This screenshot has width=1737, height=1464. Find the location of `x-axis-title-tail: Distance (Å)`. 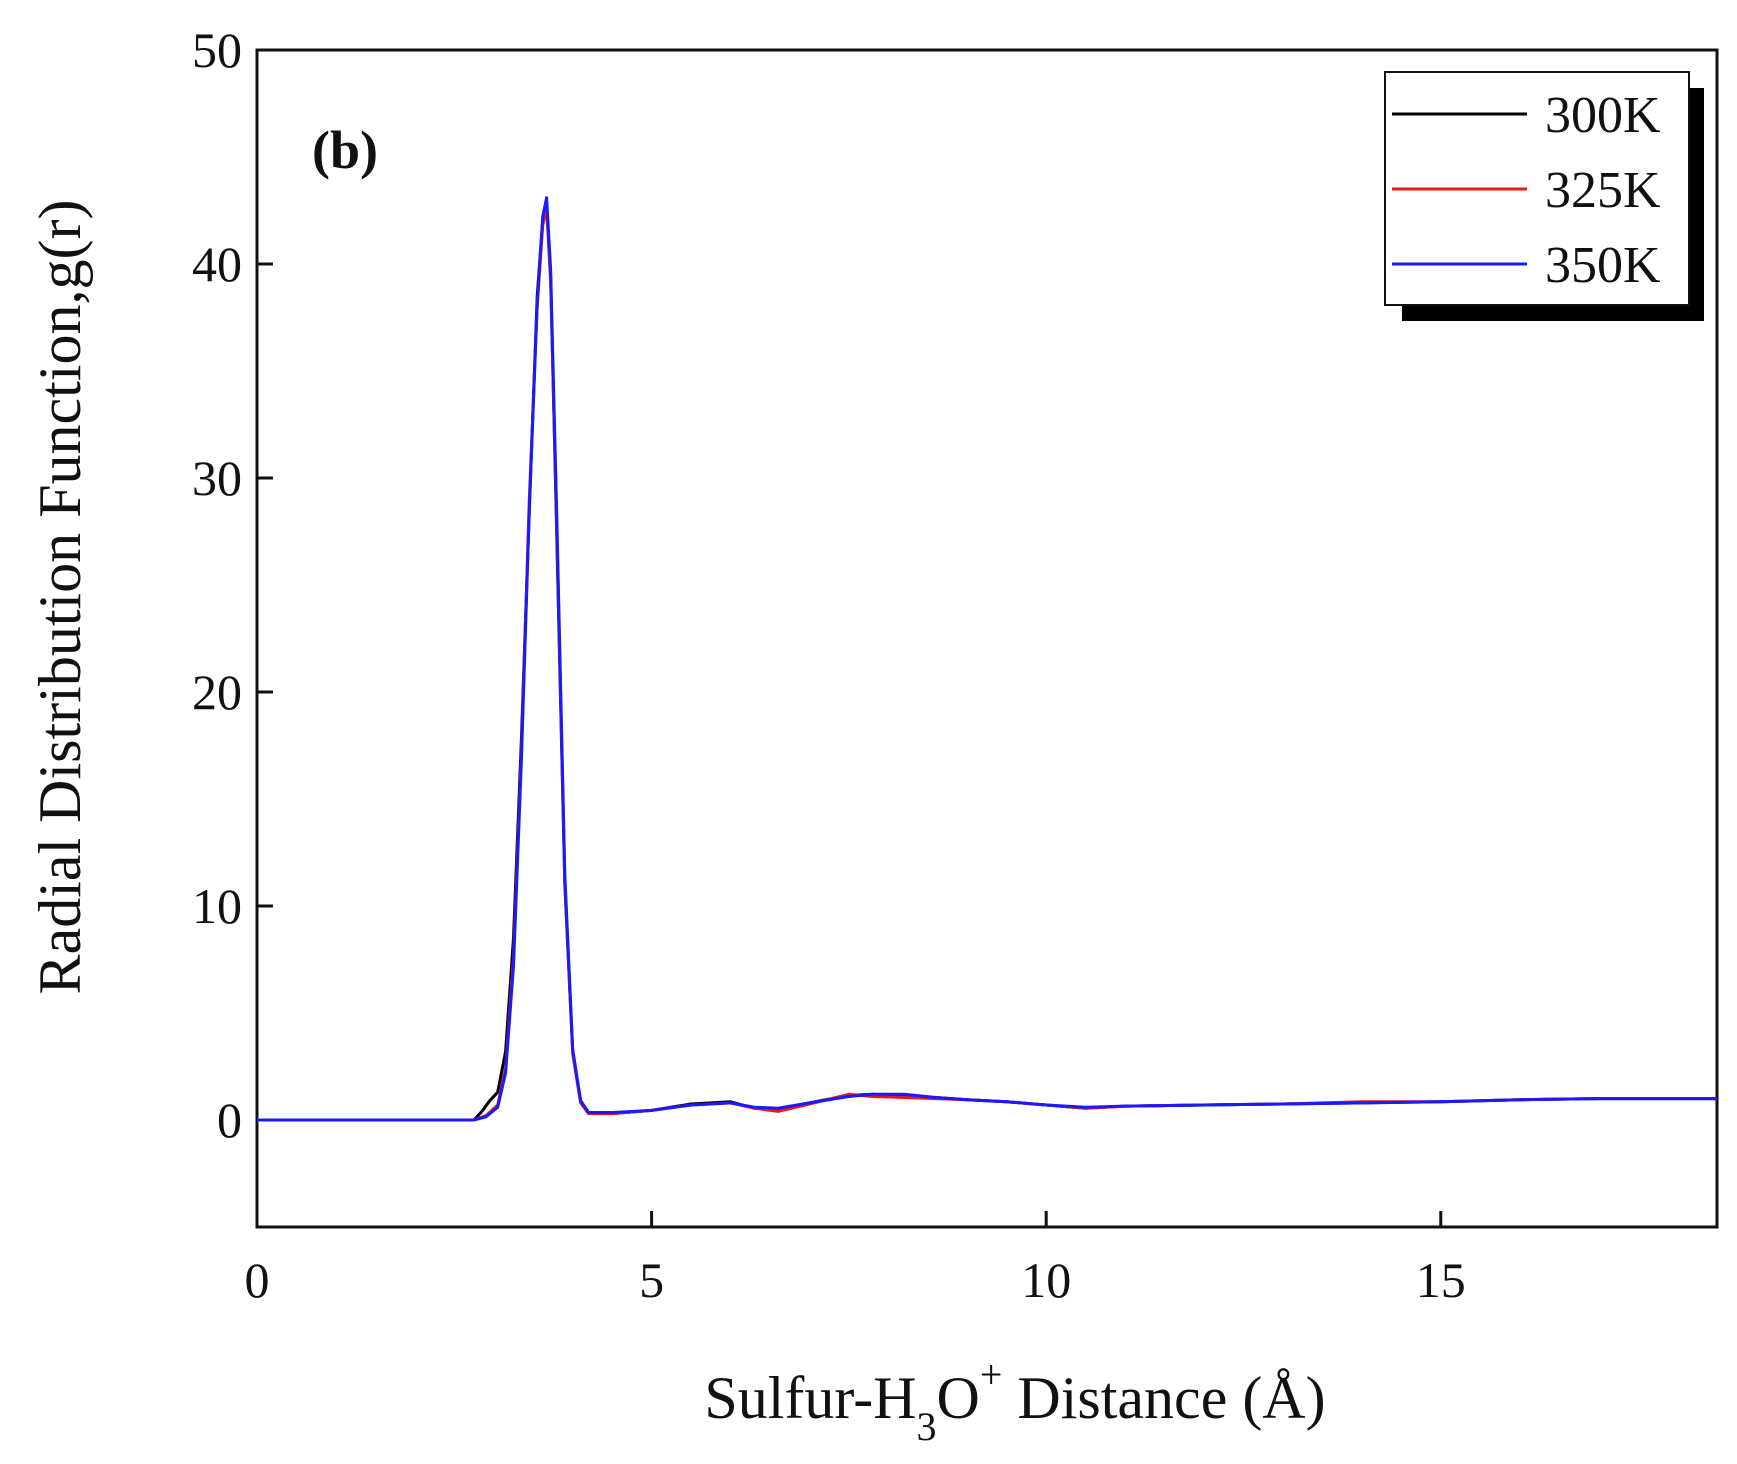

x-axis-title-tail: Distance (Å) is located at coordinates (1163, 1398).